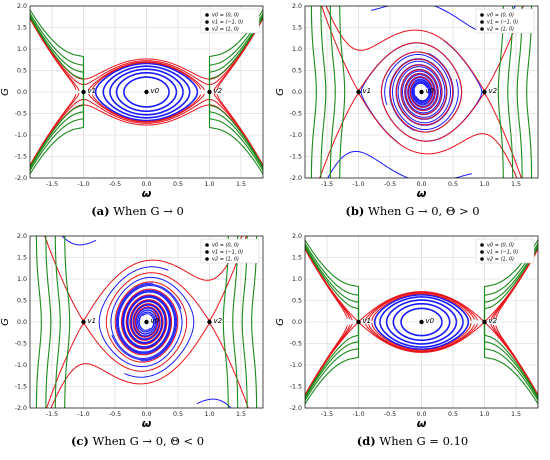 This screenshot has height=460, width=550. I want to click on caption-tag: (d), so click(366, 441).